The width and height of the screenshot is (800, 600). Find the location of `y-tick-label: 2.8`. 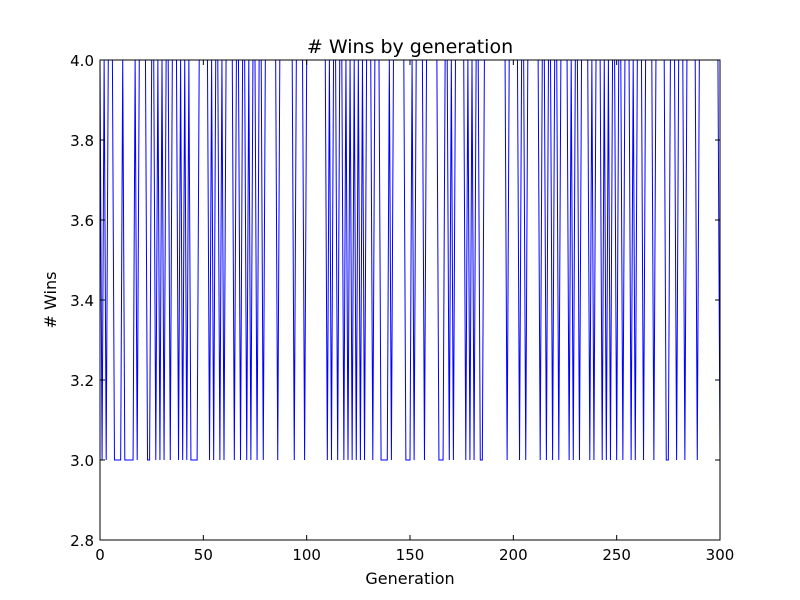

y-tick-label: 2.8 is located at coordinates (82, 541).